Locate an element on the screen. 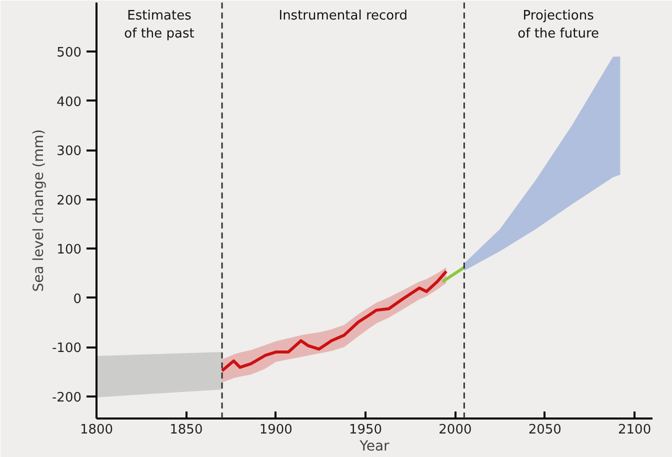 Image resolution: width=672 pixels, height=457 pixels. y-axis-title: Sea level change (mm) is located at coordinates (38, 210).